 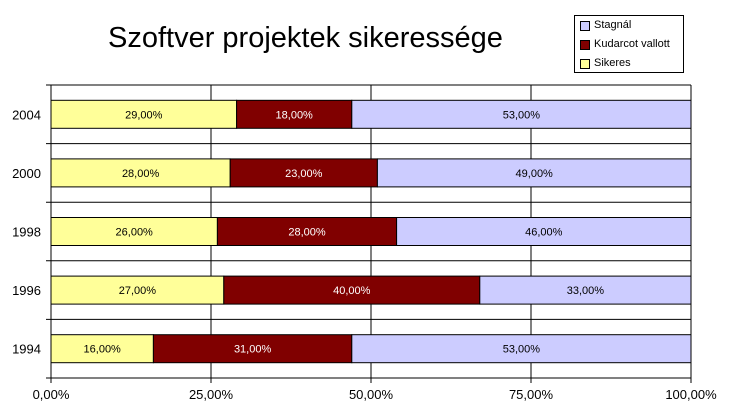 I want to click on data-label: 31,00%, so click(x=253, y=350).